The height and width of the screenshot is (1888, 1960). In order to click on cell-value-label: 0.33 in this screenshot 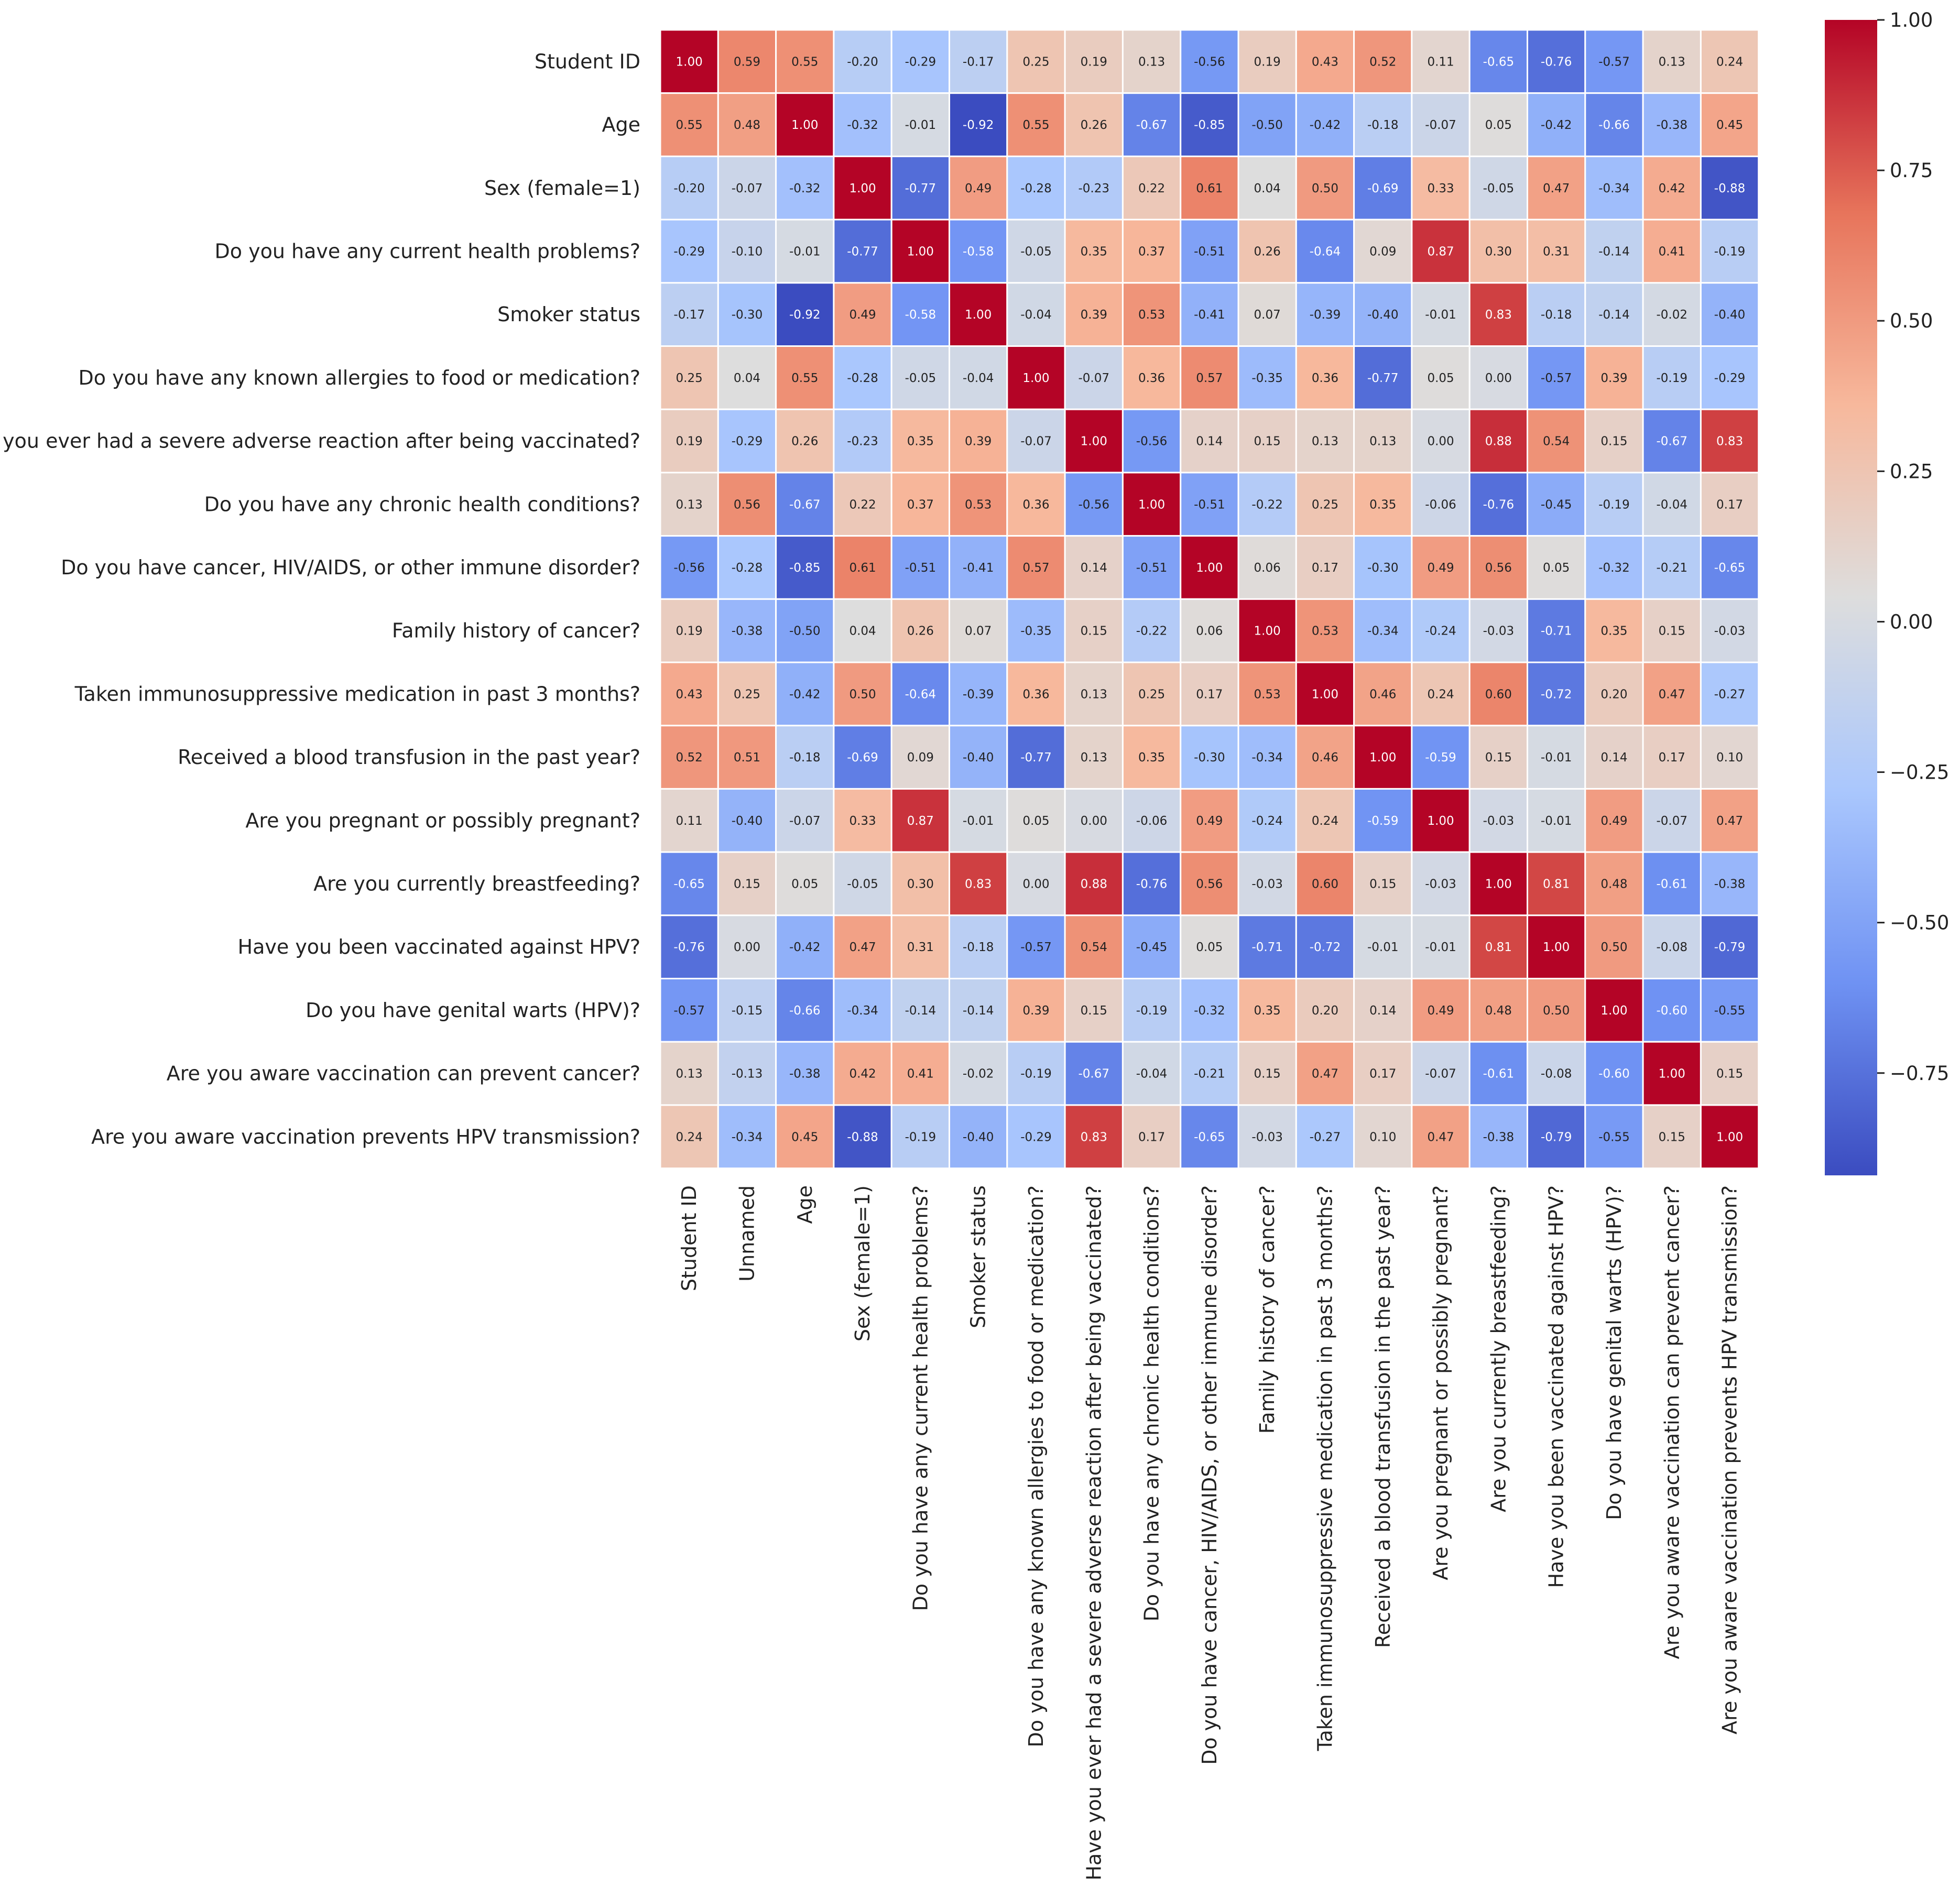, I will do `click(1440, 189)`.